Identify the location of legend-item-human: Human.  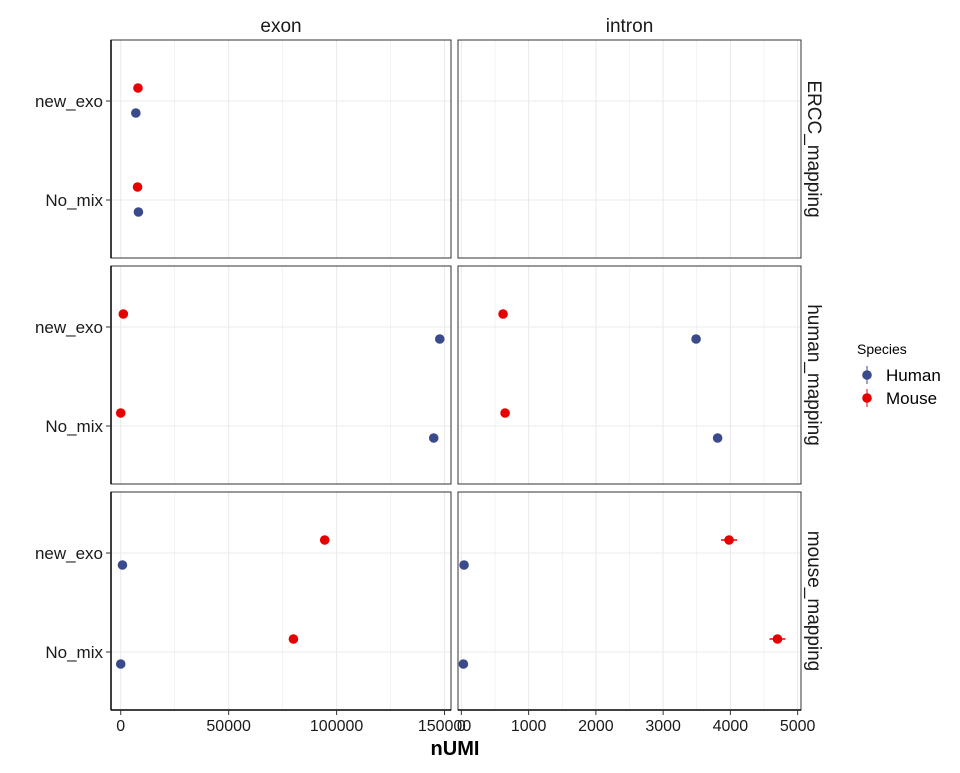
(901, 375).